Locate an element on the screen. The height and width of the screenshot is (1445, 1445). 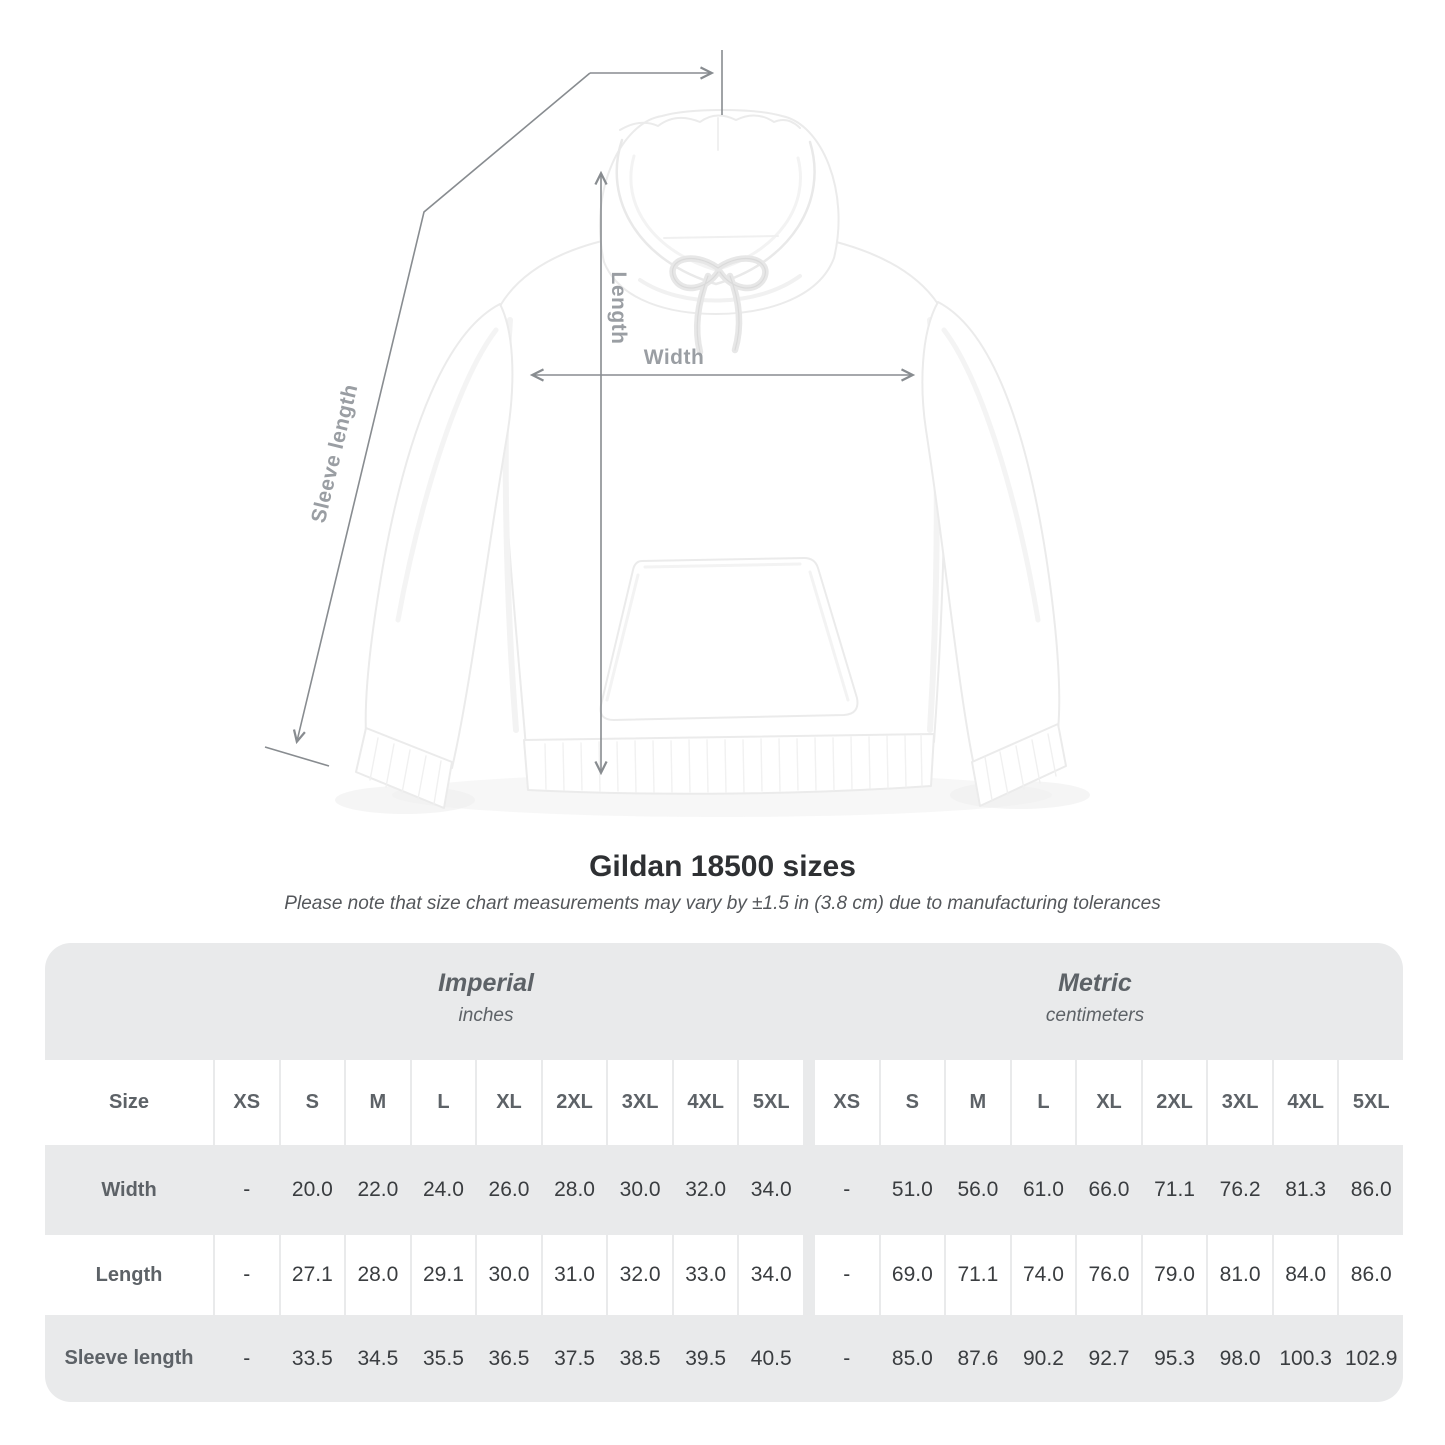
length-imperial-value: 27.1 is located at coordinates (312, 1275).